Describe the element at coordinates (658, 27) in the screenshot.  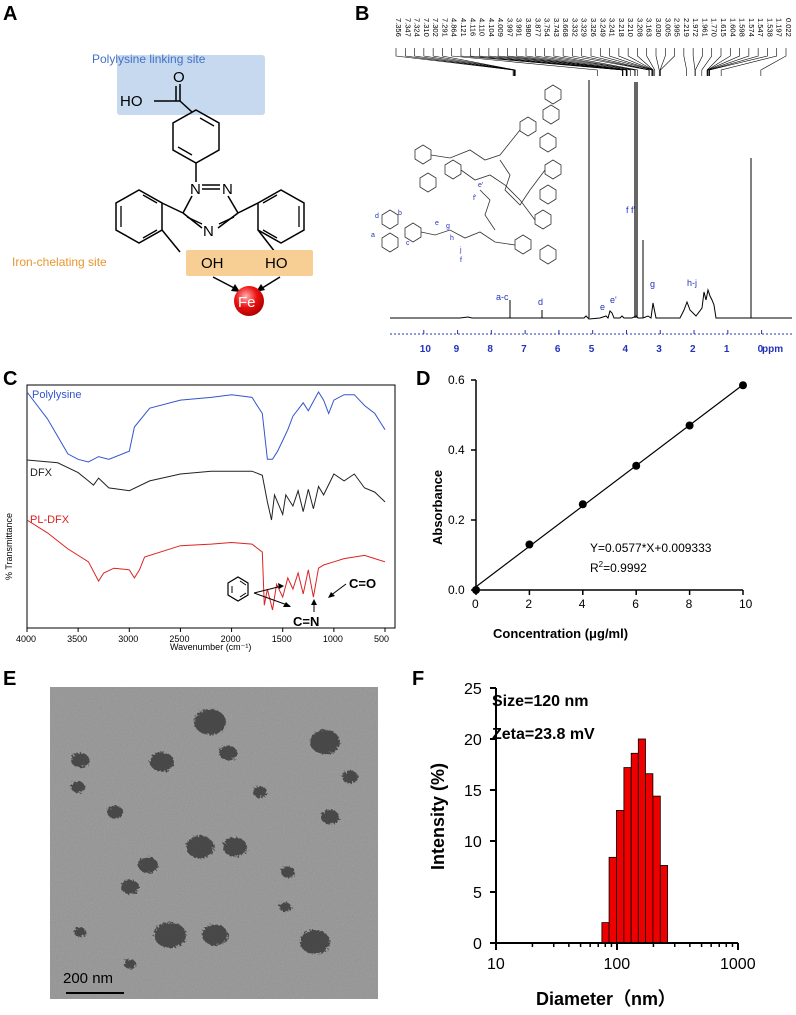
I see `nmr-peak-value: 3.030` at that location.